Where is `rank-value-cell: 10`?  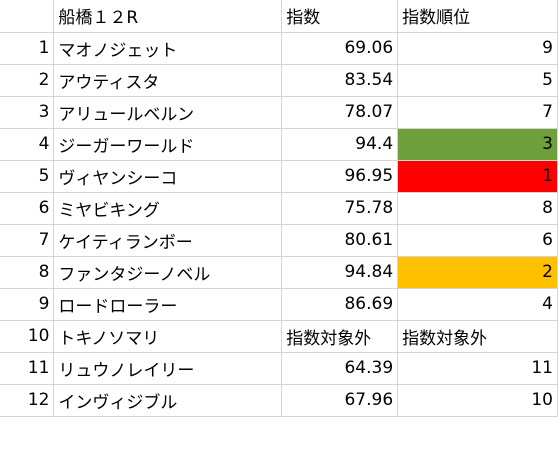 rank-value-cell: 10 is located at coordinates (477, 400).